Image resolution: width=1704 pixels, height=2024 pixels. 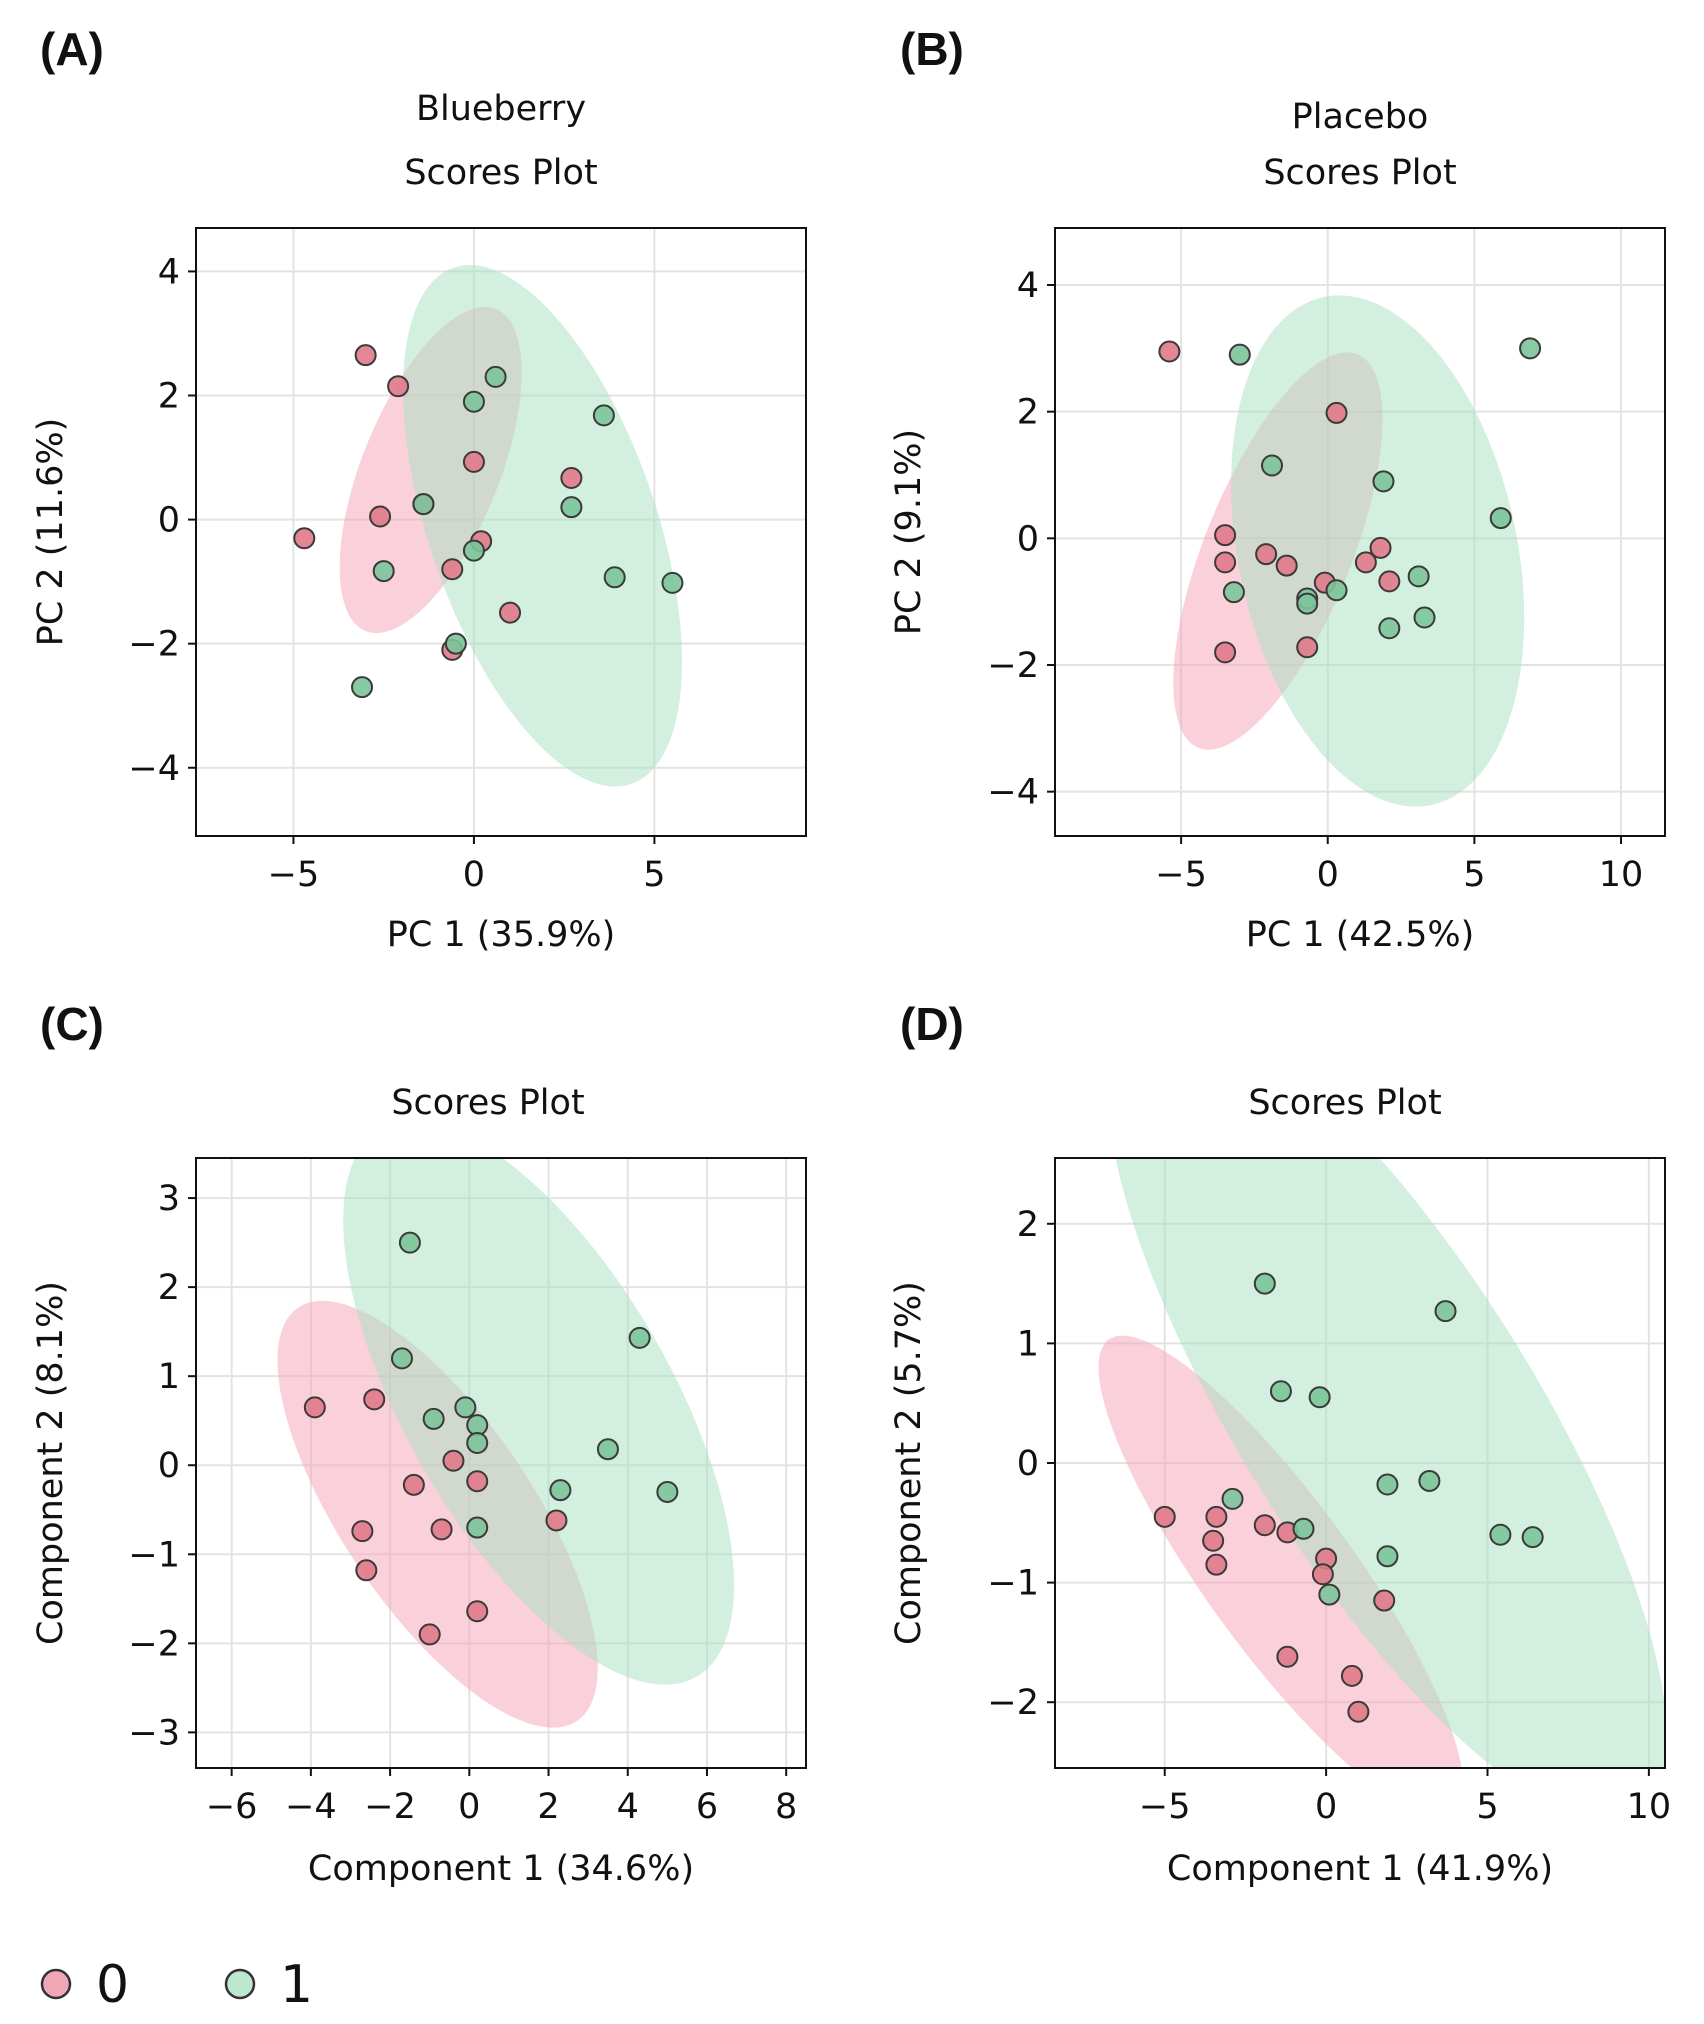 I want to click on chart-title-line: Blueberry, so click(x=501, y=109).